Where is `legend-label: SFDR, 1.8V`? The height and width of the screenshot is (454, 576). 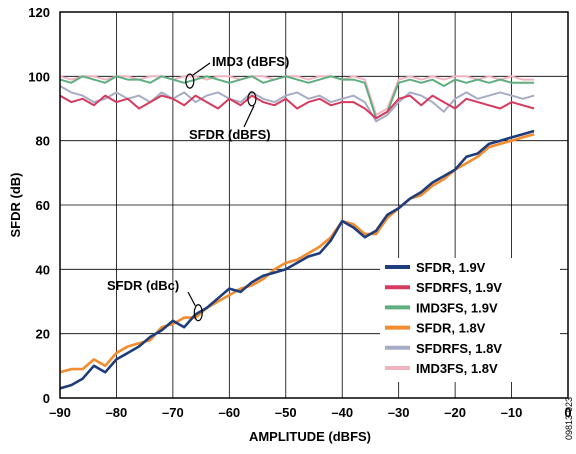
legend-label: SFDR, 1.8V is located at coordinates (451, 328).